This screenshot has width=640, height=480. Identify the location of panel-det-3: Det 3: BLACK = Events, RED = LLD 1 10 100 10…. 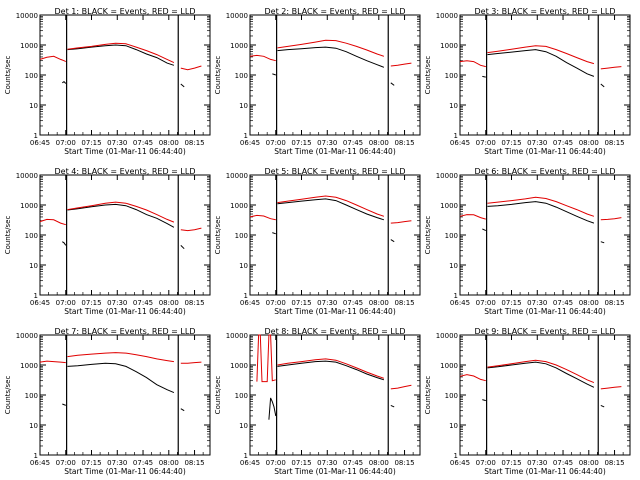
(527, 81).